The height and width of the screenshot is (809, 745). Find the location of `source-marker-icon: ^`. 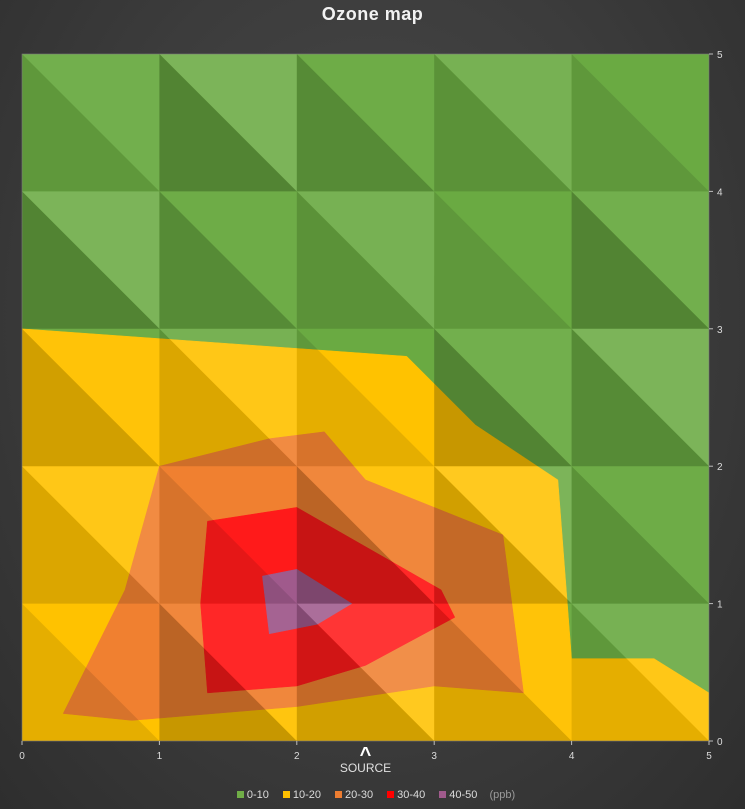

source-marker-icon: ^ is located at coordinates (366, 755).